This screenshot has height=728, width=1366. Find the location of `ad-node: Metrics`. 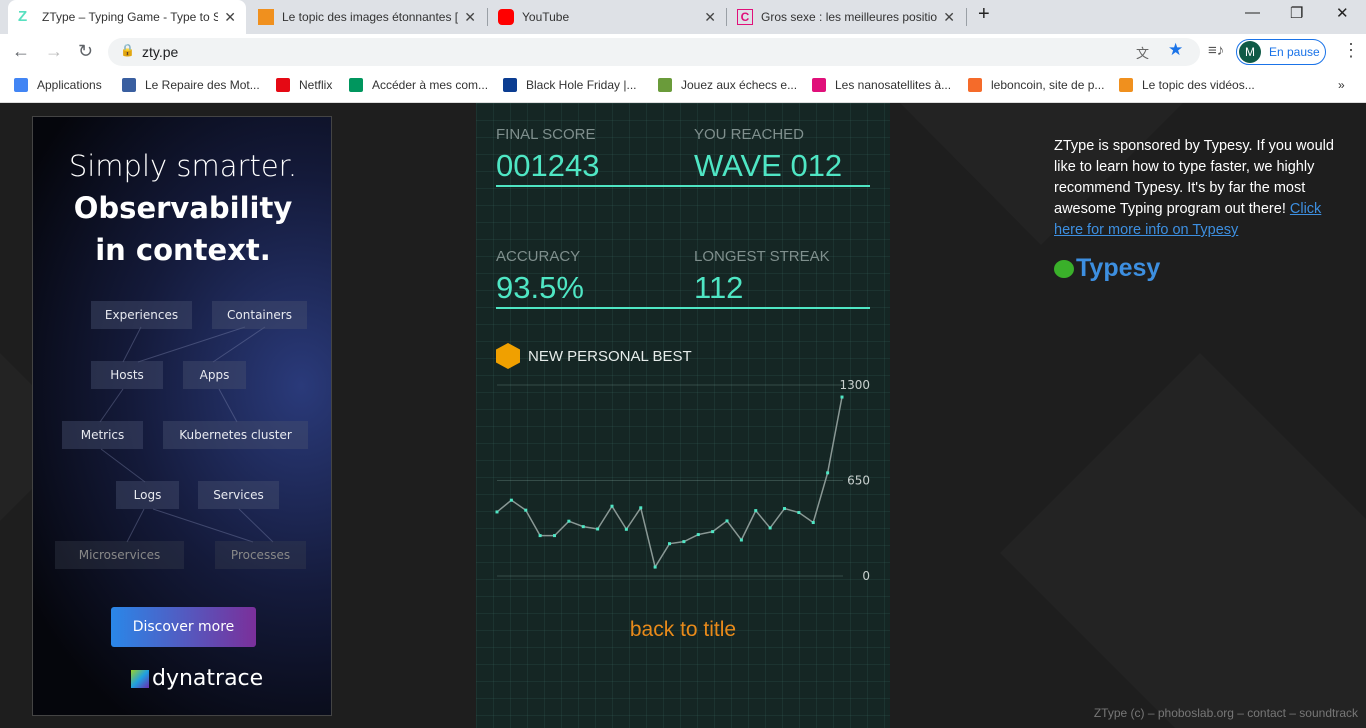

ad-node: Metrics is located at coordinates (102, 435).